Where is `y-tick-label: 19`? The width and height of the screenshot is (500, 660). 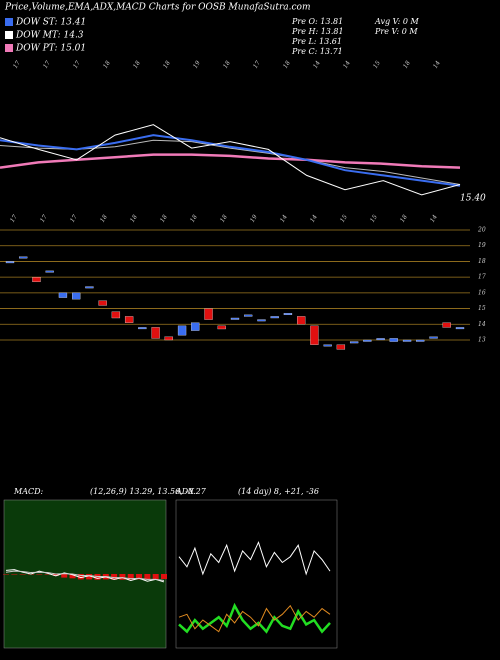 y-tick-label: 19 is located at coordinates (482, 245).